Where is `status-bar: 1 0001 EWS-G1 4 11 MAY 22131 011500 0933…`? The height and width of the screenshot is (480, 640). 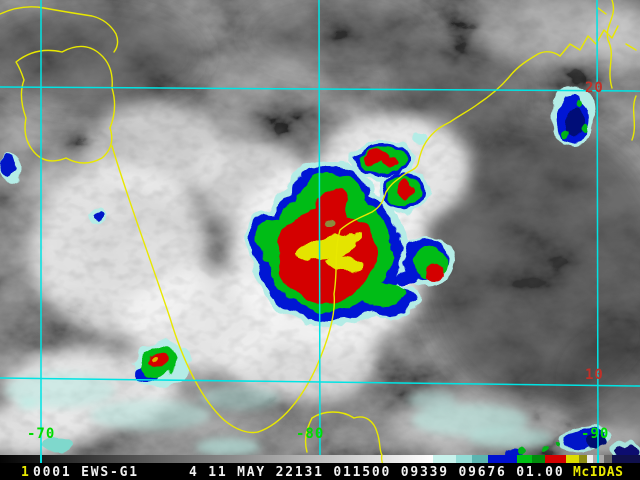 status-bar: 1 0001 EWS-G1 4 11 MAY 22131 011500 0933… is located at coordinates (320, 471).